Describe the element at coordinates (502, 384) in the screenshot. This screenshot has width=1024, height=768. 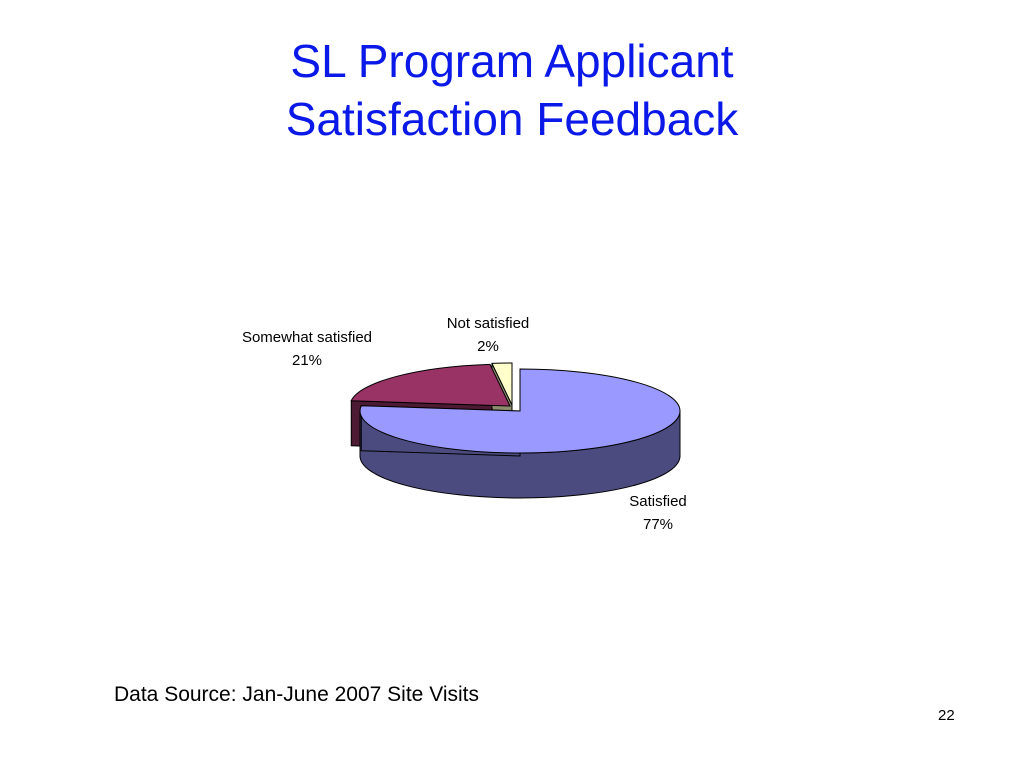
I see `pie-slice-not-satisfied` at that location.